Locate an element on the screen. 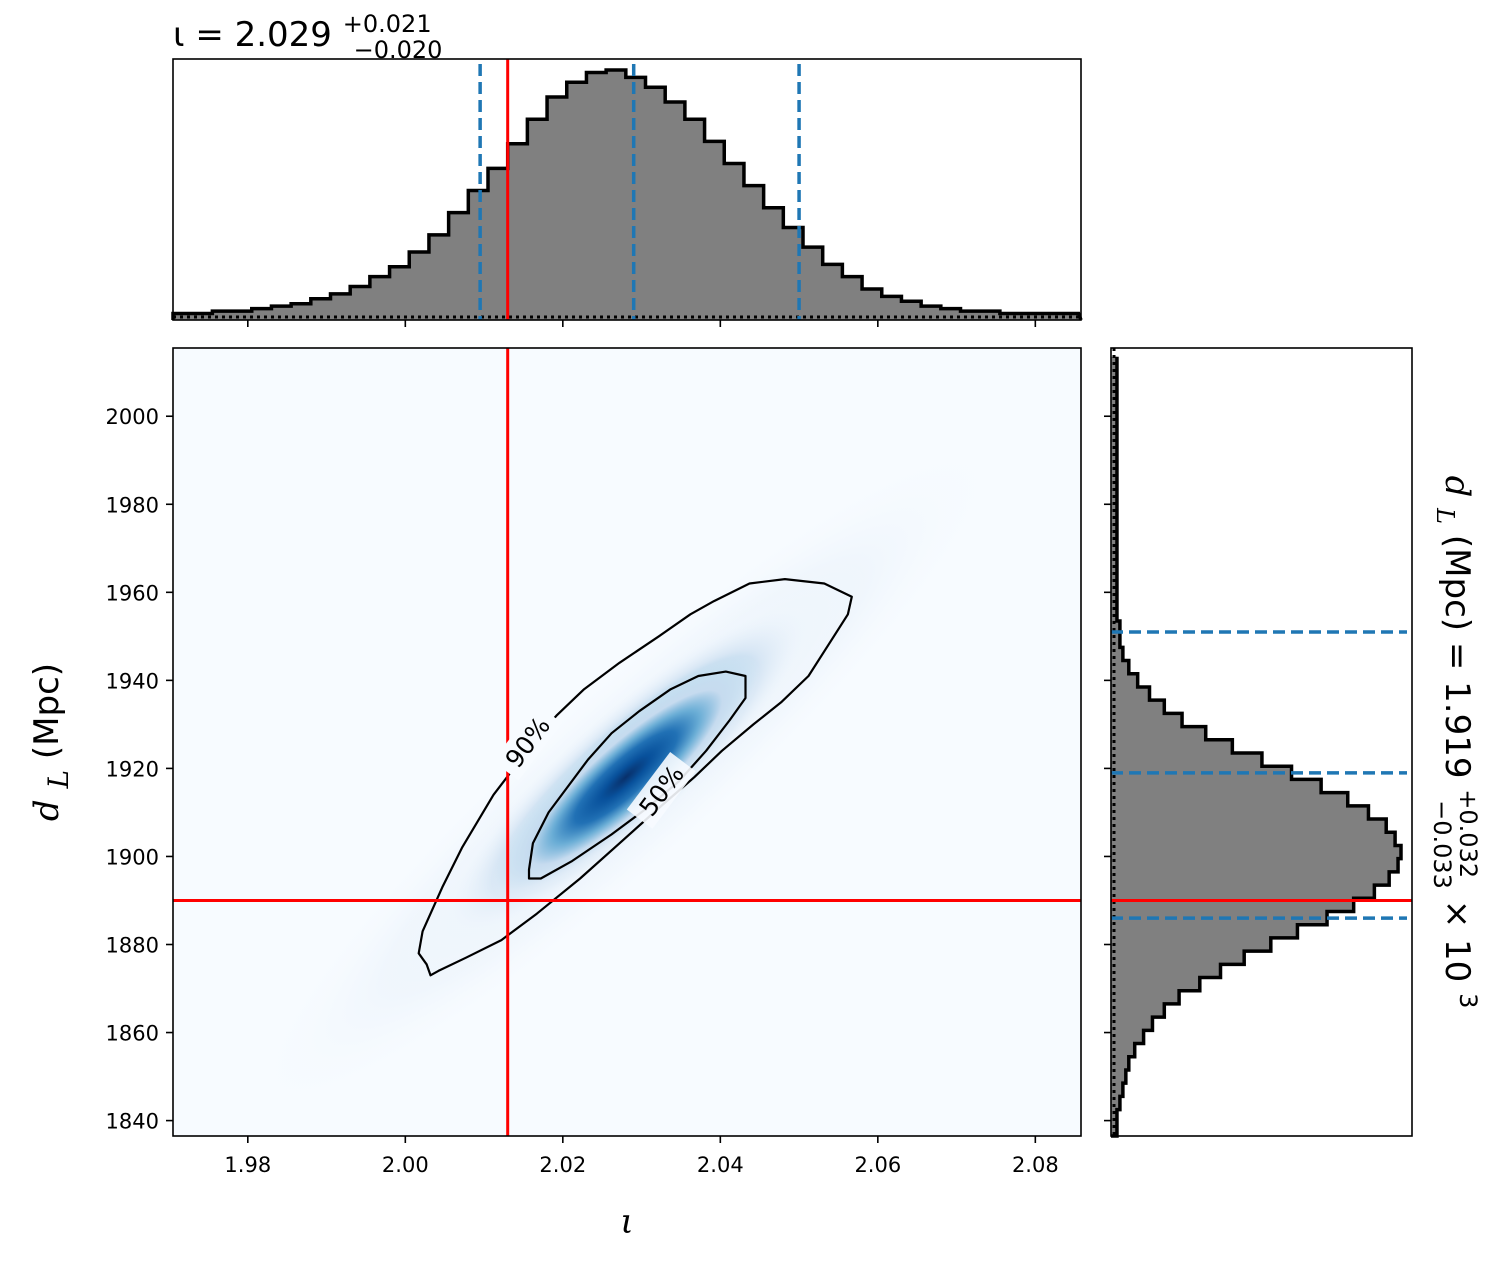 The image size is (1502, 1263). credible-contours is located at coordinates (635, 777).